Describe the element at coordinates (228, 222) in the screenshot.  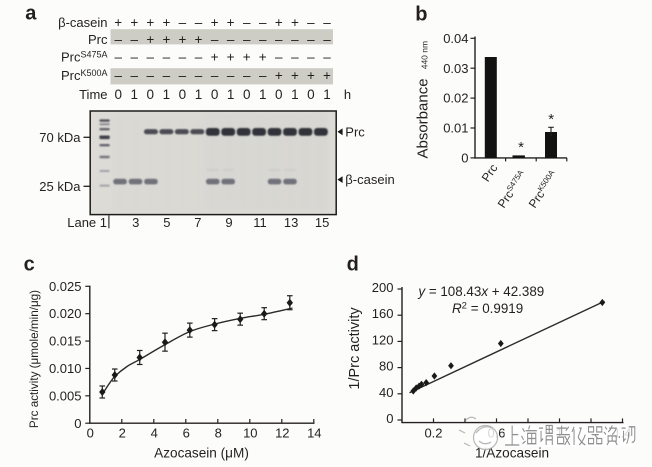
I see `svg-text: 9` at that location.